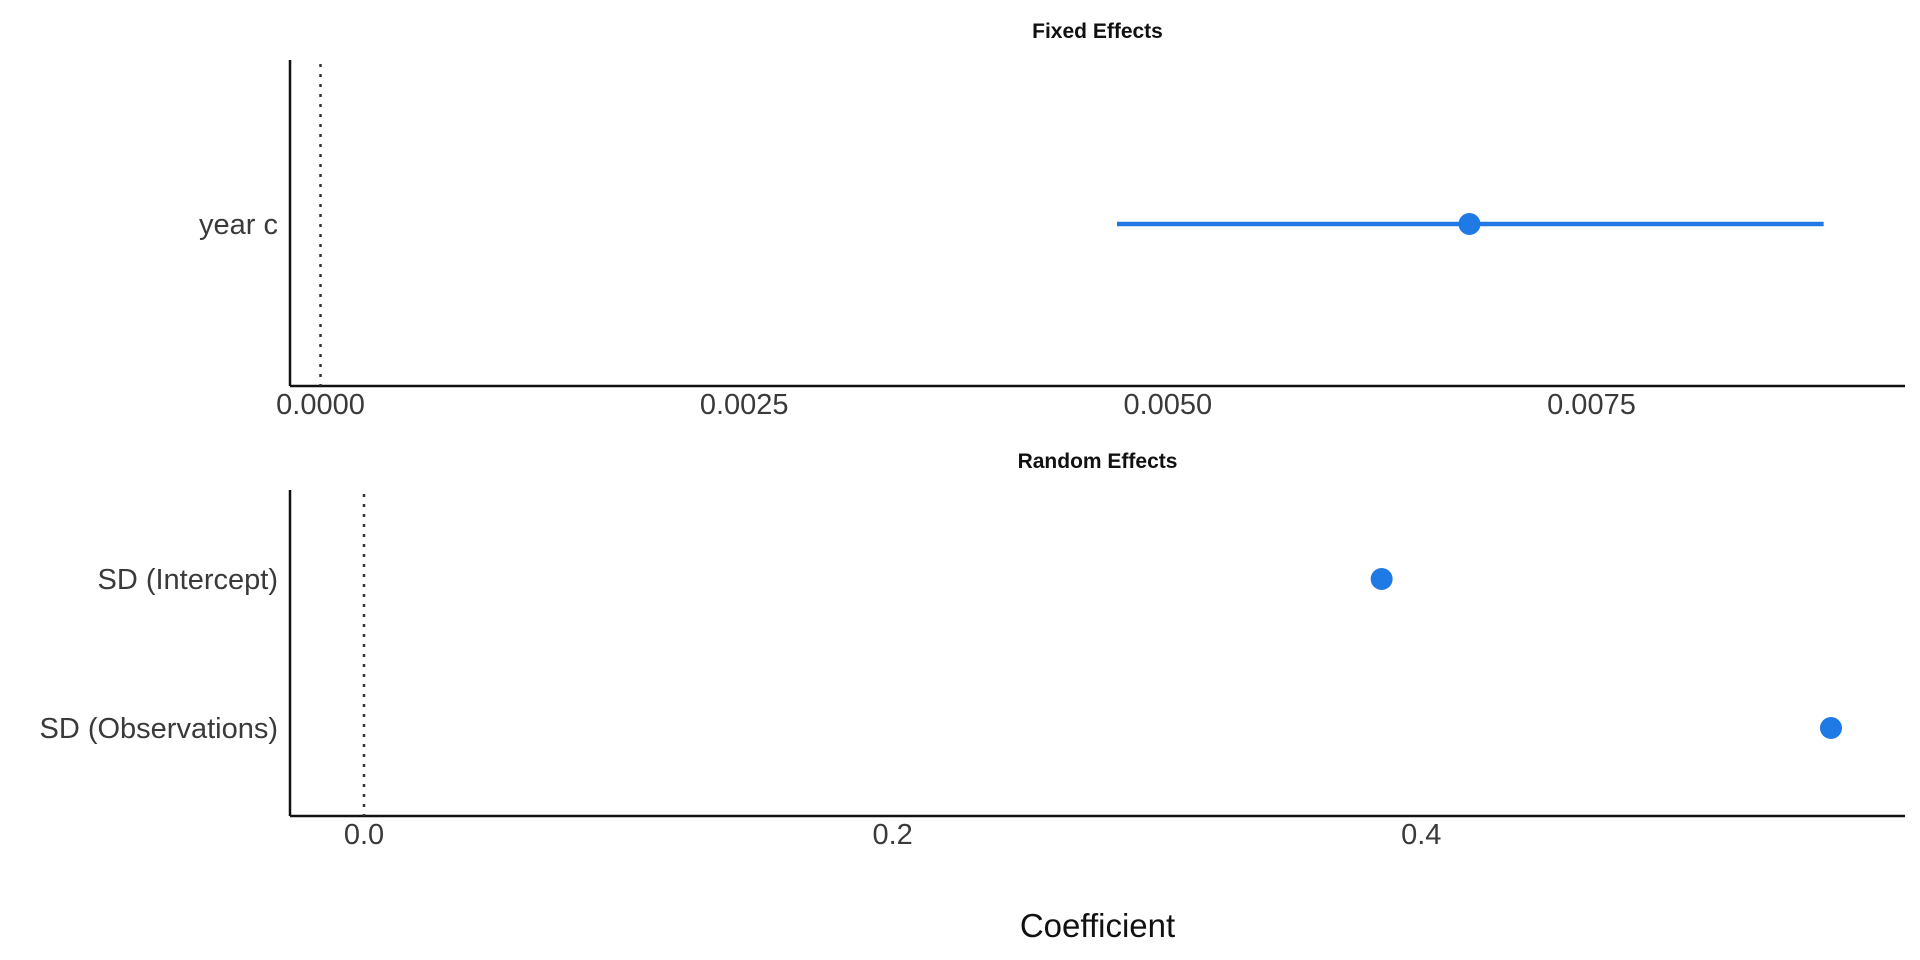  Describe the element at coordinates (364, 835) in the screenshot. I see `x-tick-label: 0.0` at that location.